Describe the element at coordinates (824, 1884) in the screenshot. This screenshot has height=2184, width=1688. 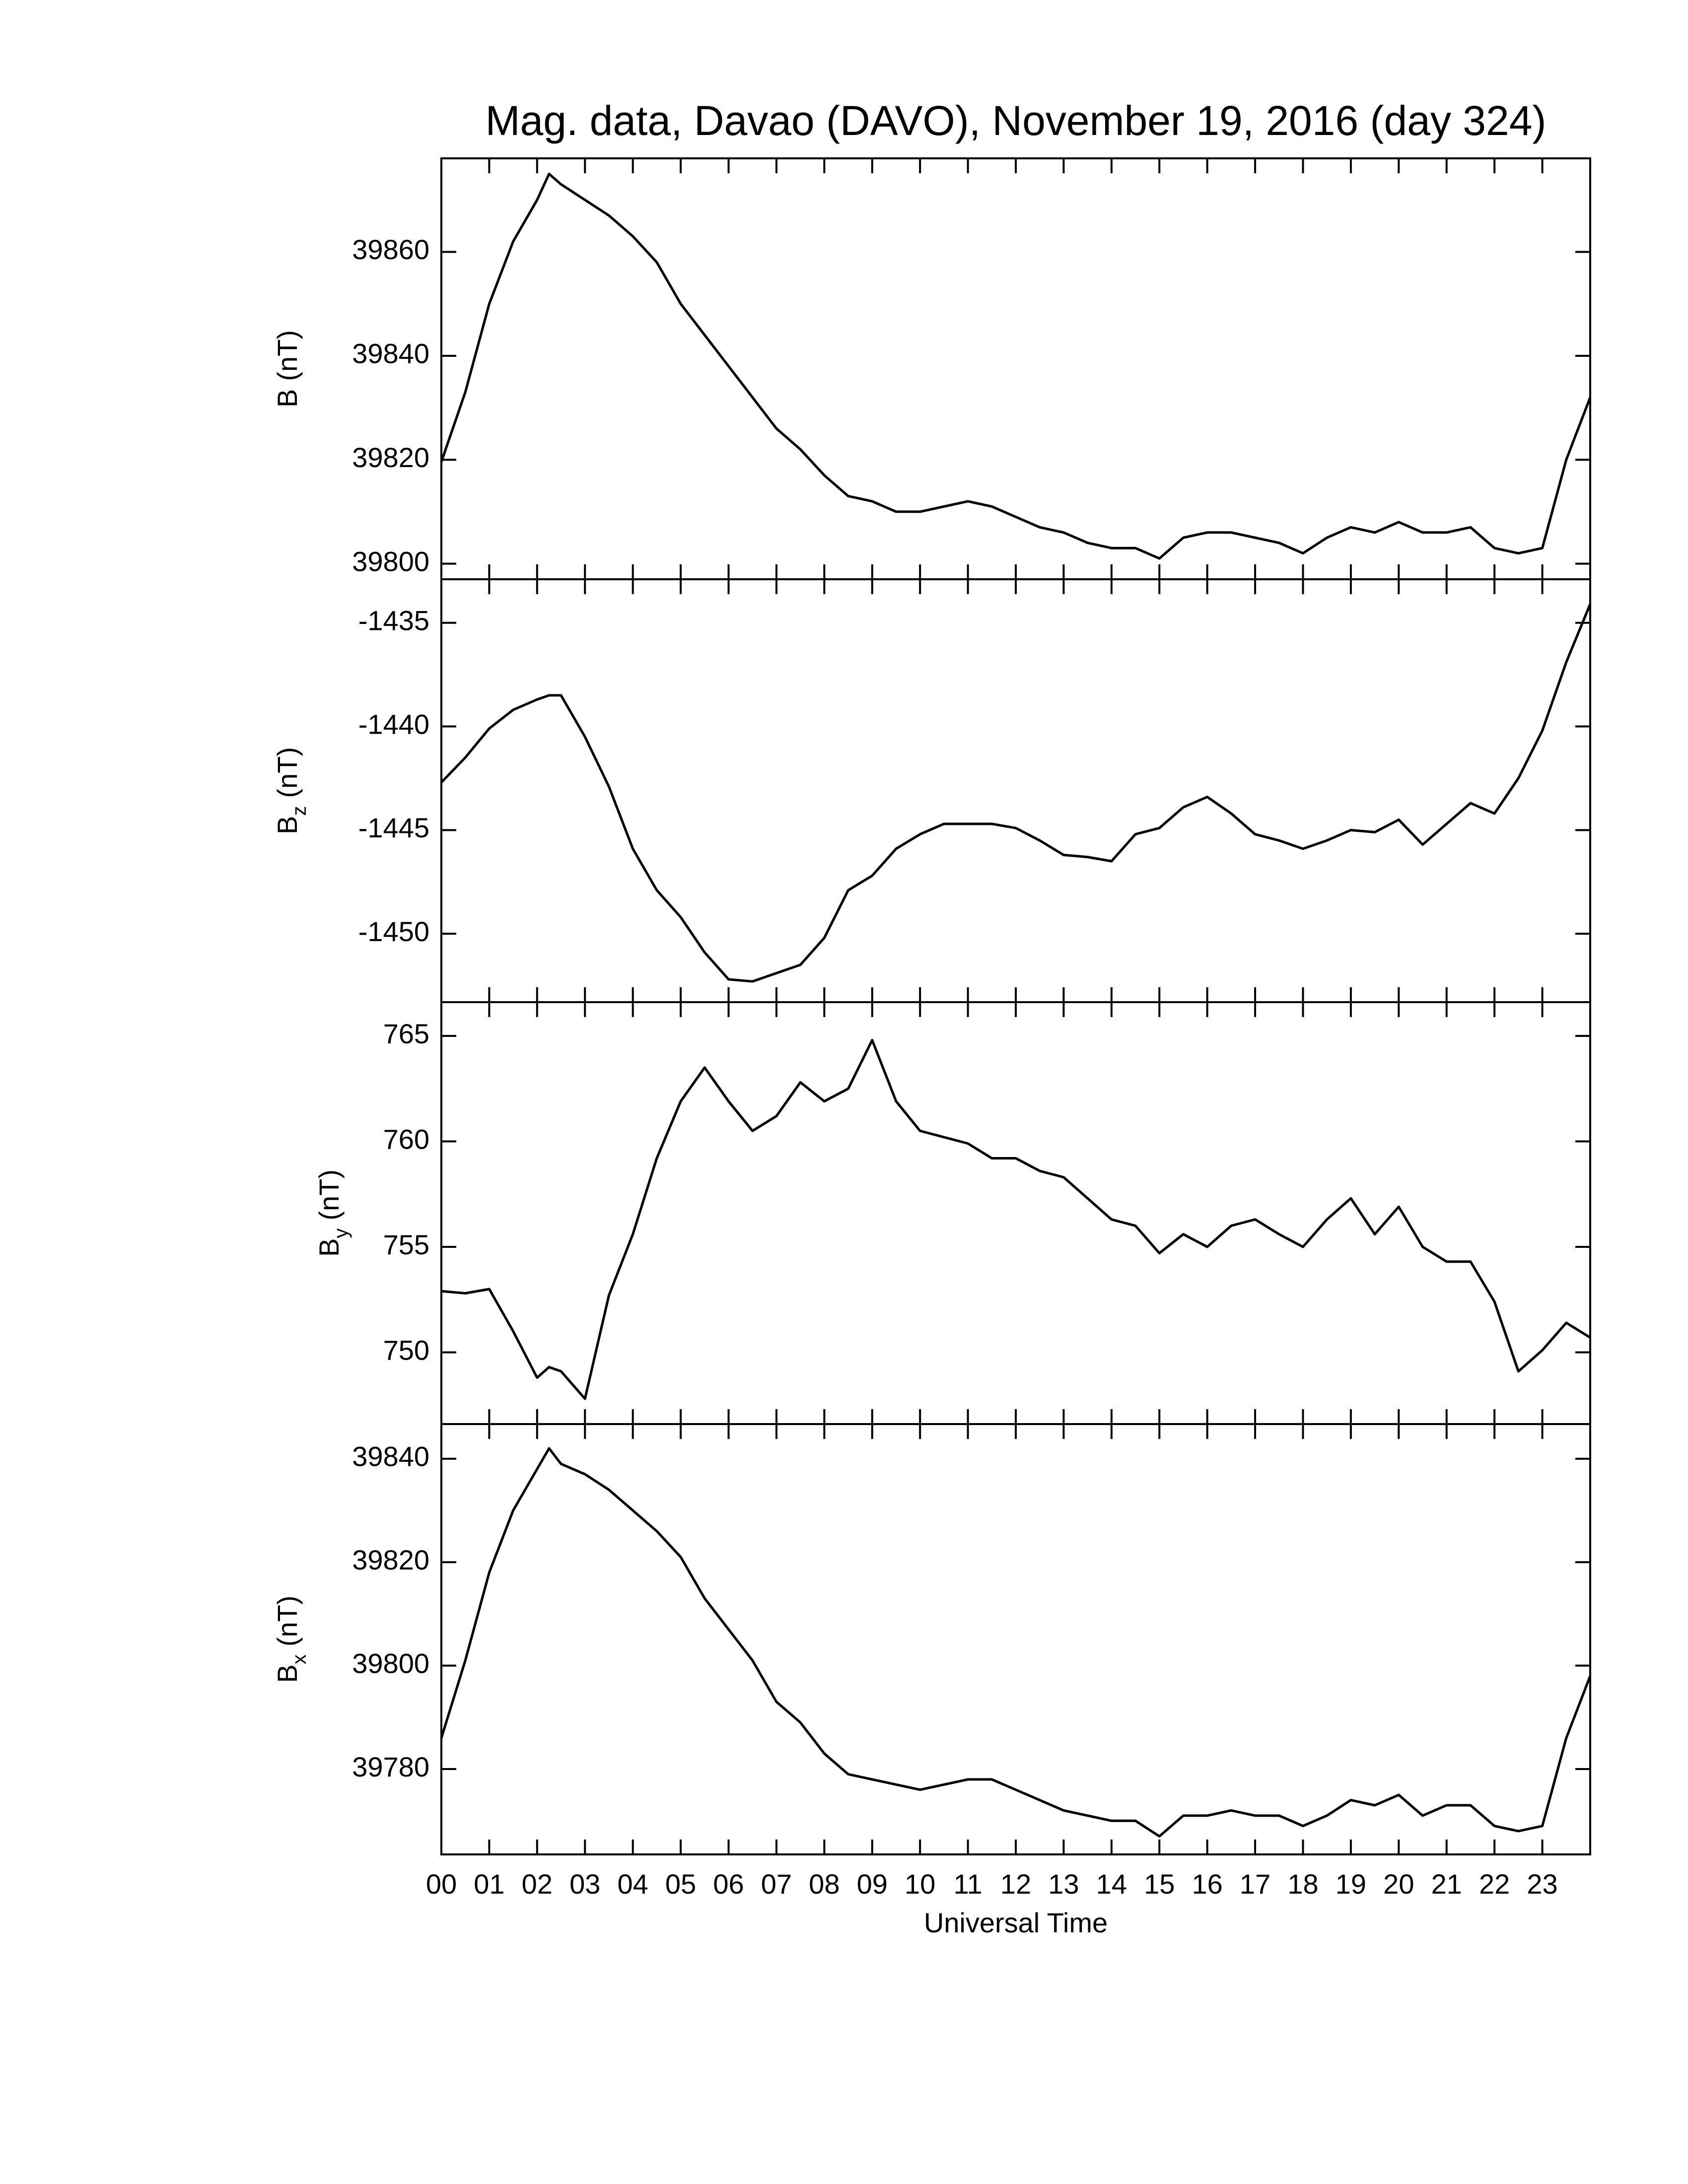
I see `x-tick-label: 08` at that location.